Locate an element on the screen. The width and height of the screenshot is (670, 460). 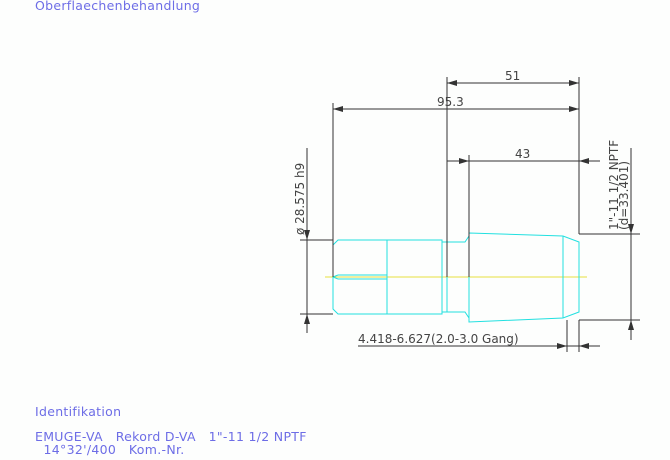
identification-line-1: EMUGE-VA Rekord D-VA 1"-11 1/2 NPTF is located at coordinates (171, 436).